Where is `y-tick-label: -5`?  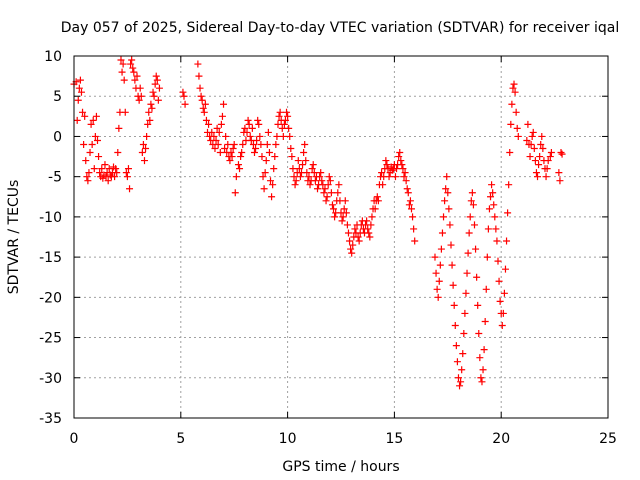
y-tick-label: -5 is located at coordinates (55, 178).